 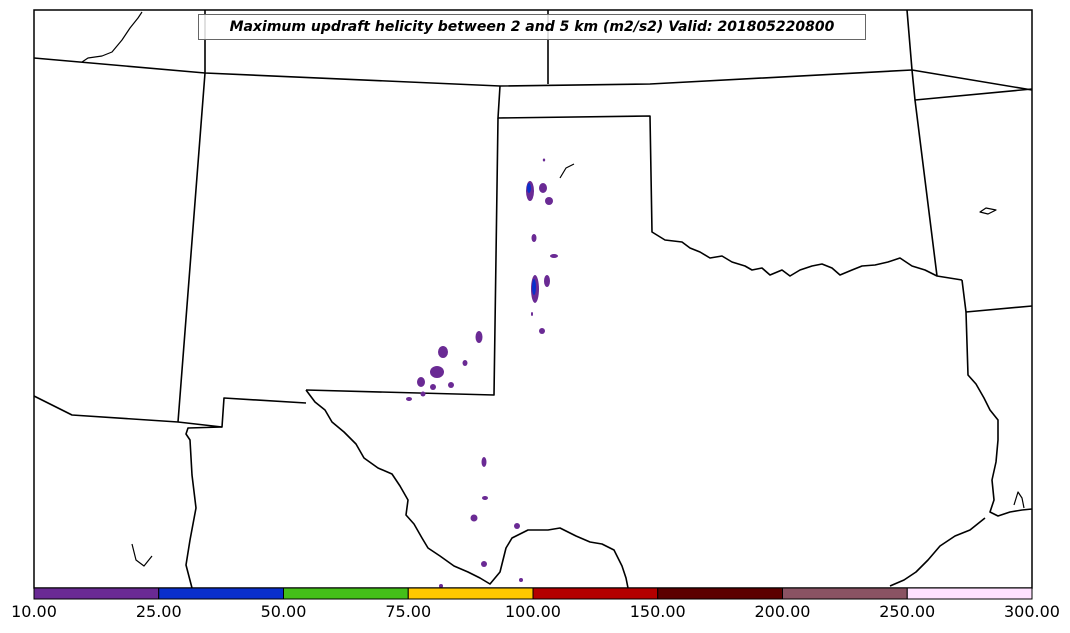 What do you see at coordinates (926, 188) in the screenshot?
I see `missouri-line` at bounding box center [926, 188].